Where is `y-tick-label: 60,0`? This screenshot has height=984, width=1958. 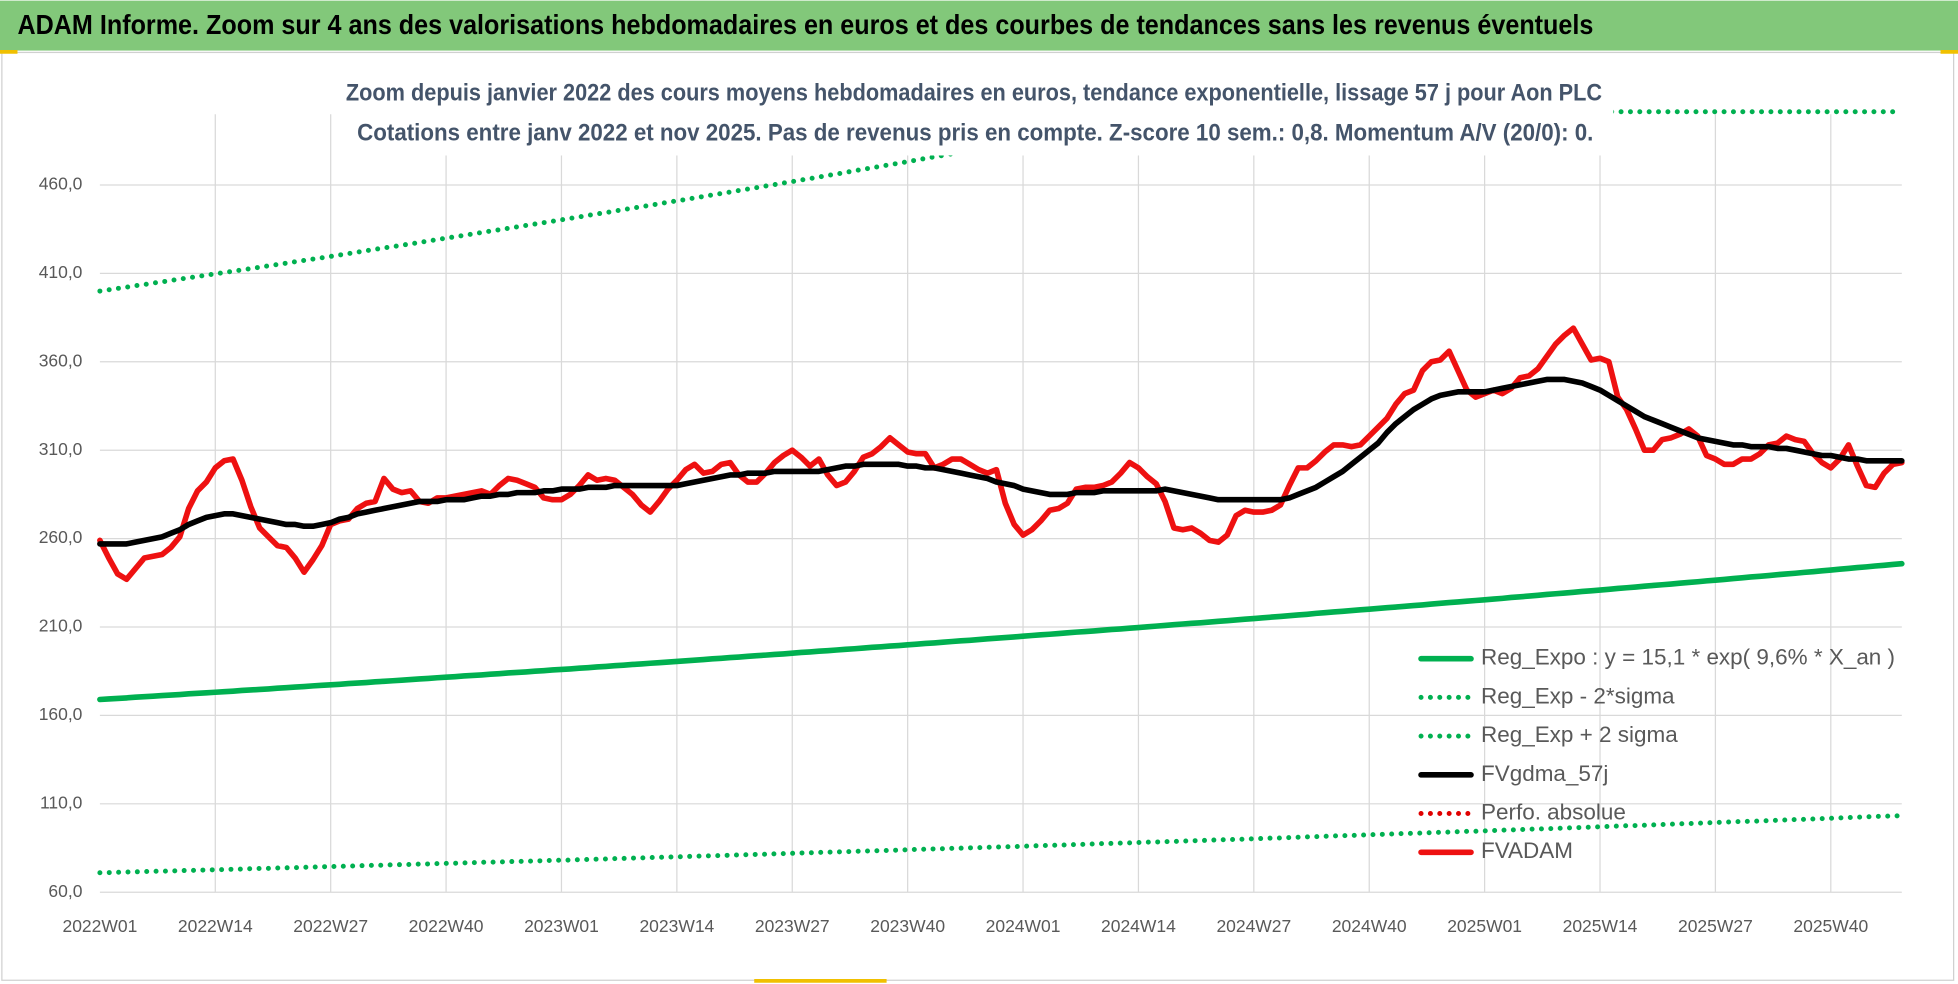 y-tick-label: 60,0 is located at coordinates (65, 891).